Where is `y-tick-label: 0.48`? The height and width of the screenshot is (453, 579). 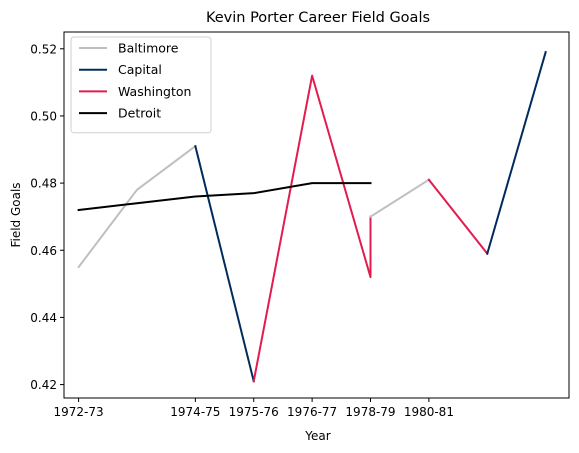 y-tick-label: 0.48 is located at coordinates (43, 184).